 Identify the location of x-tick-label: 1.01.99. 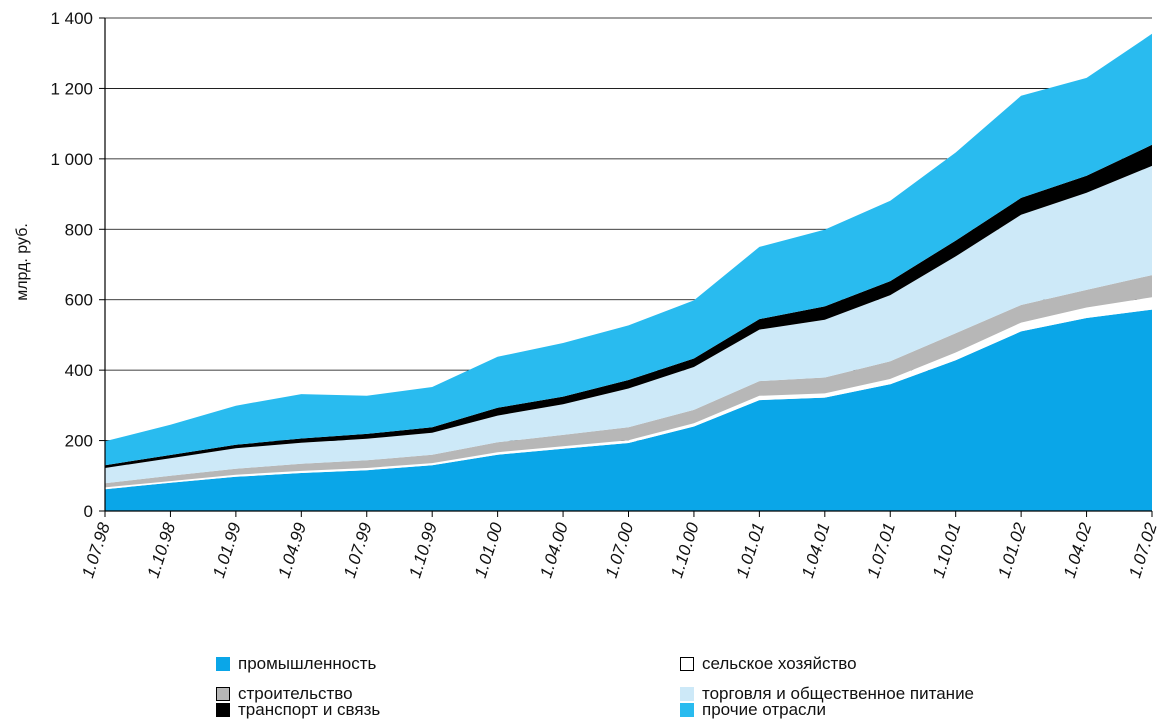
(227, 550).